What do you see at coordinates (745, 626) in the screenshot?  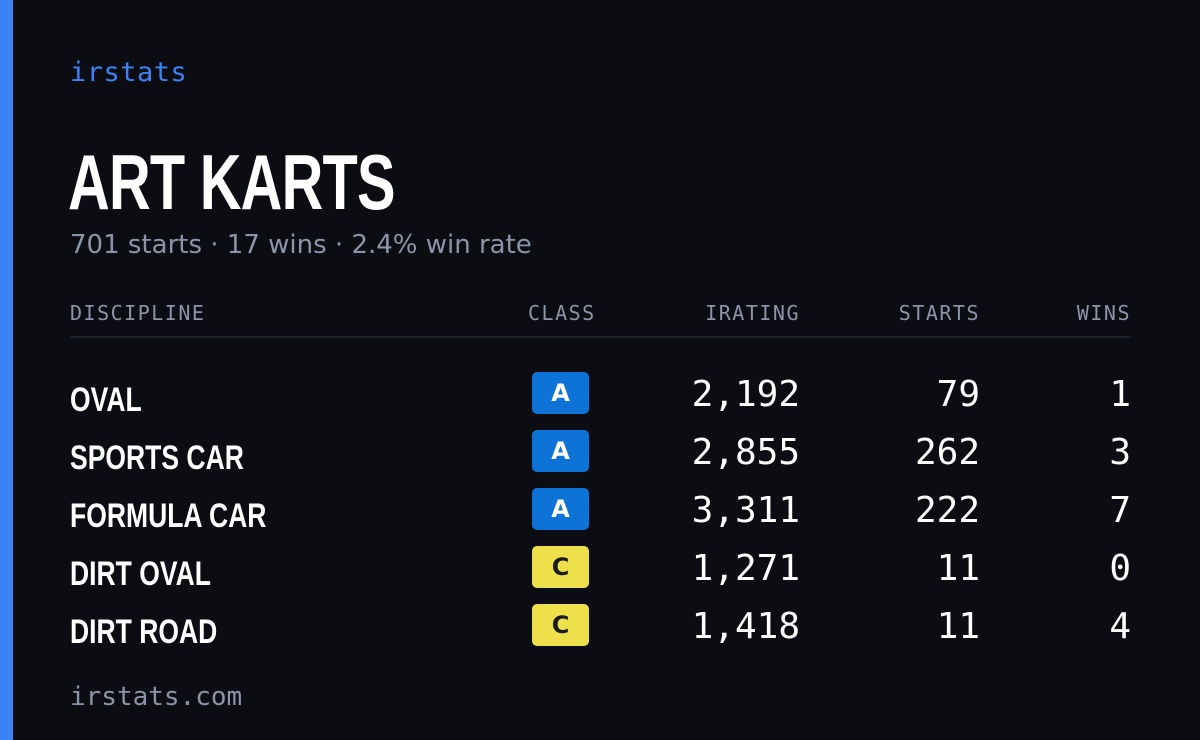 I see `irating-value: 1,418` at bounding box center [745, 626].